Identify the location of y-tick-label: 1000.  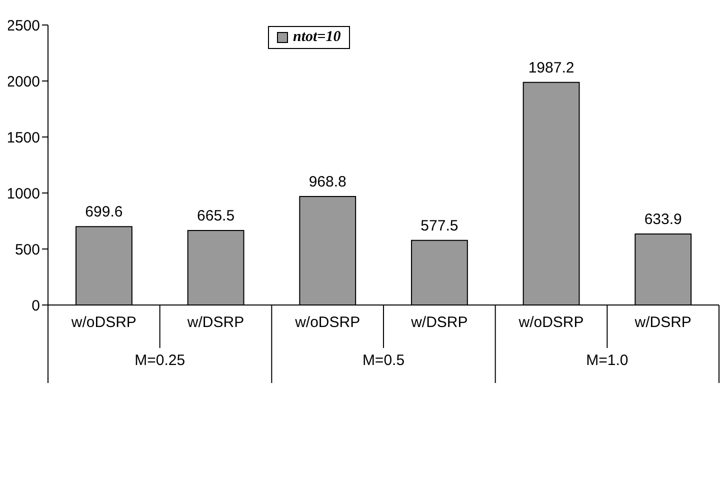
(23, 193).